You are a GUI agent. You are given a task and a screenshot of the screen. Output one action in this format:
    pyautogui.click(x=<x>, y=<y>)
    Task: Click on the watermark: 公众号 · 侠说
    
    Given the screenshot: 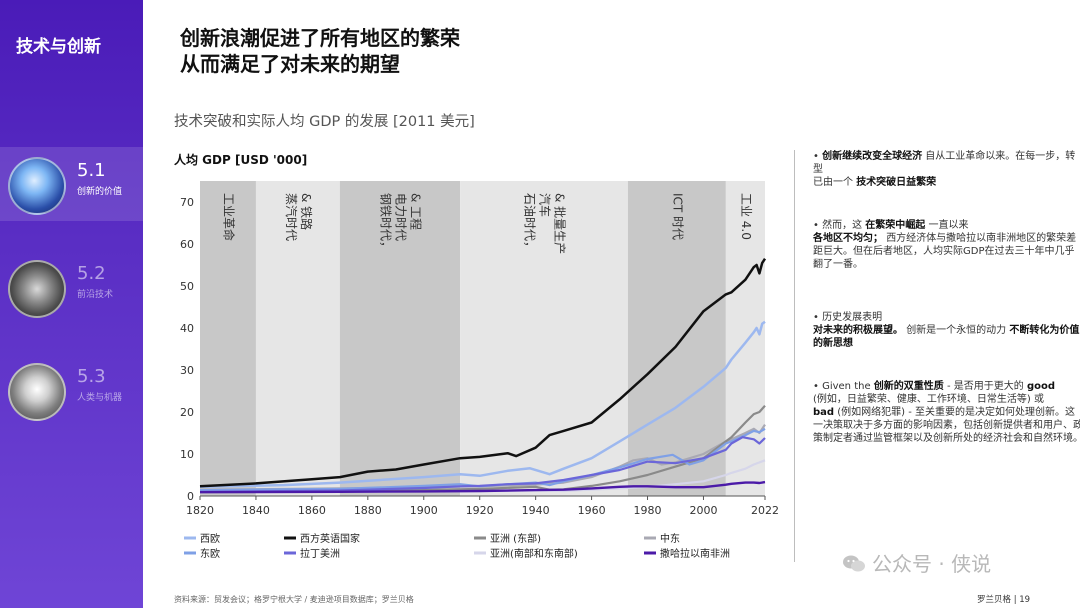 What is the action you would take?
    pyautogui.click(x=916, y=562)
    